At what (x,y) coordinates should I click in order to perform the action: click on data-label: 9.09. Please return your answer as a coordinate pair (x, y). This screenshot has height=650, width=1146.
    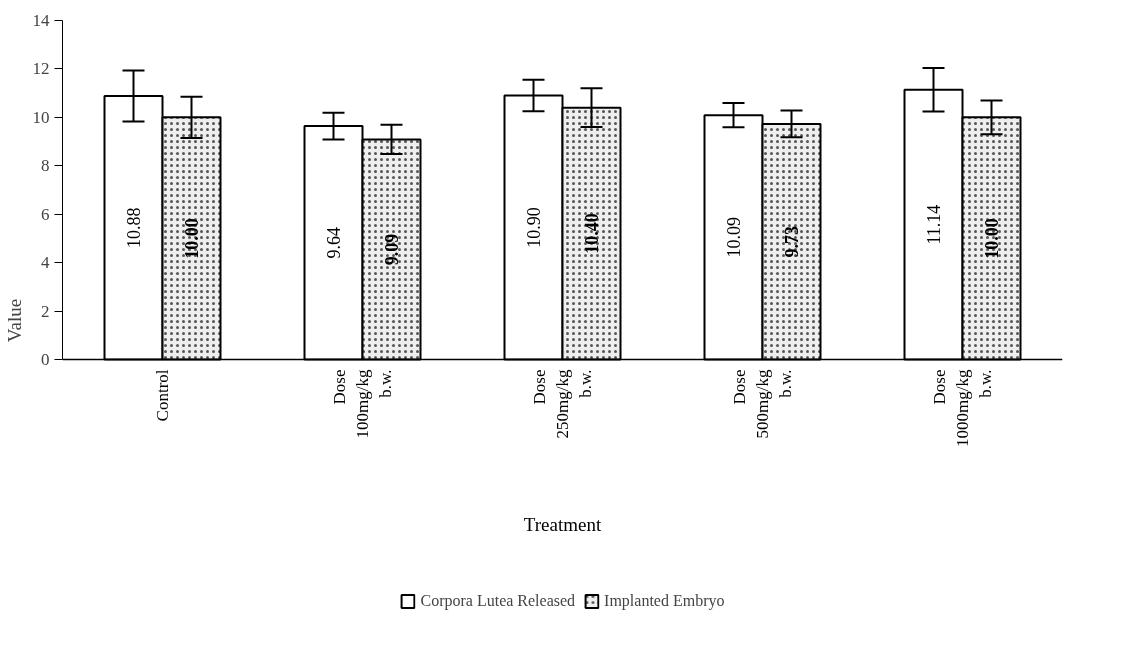
    Looking at the image, I should click on (392, 249).